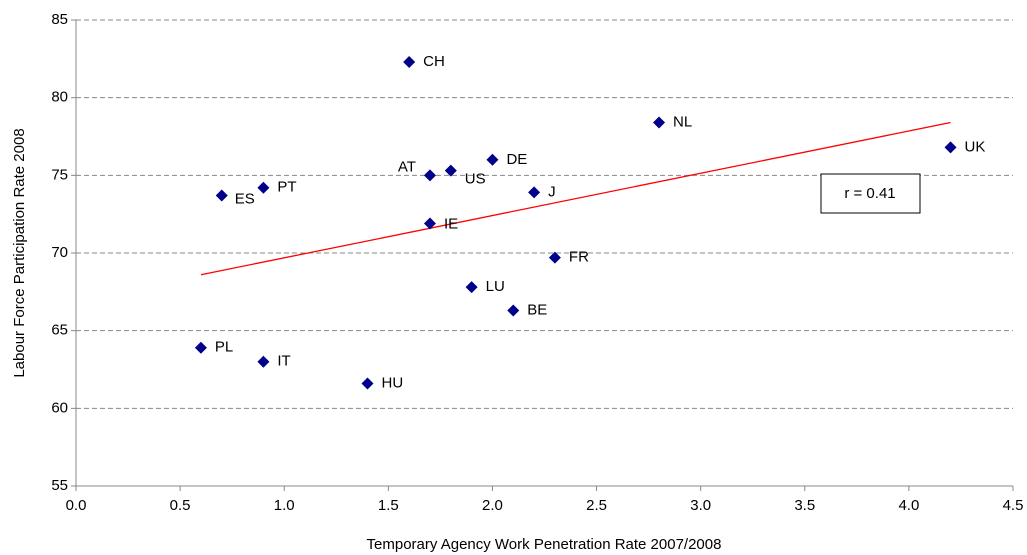 The width and height of the screenshot is (1027, 555). What do you see at coordinates (1013, 505) in the screenshot?
I see `x-tick-label: 4.5` at bounding box center [1013, 505].